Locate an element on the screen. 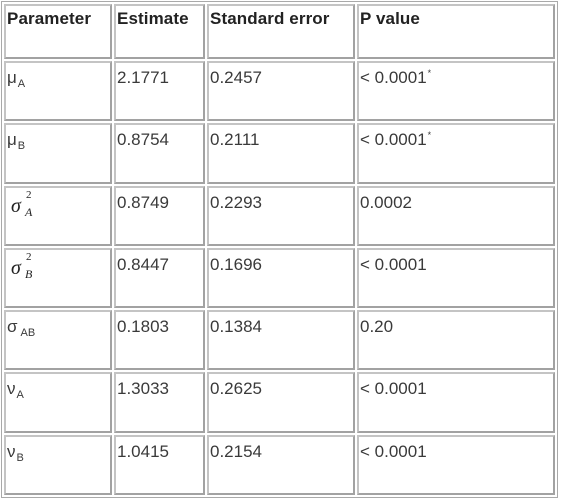 The width and height of the screenshot is (561, 501). table-row: σ AB 0.1803 0.1384 0.20 is located at coordinates (279, 340).